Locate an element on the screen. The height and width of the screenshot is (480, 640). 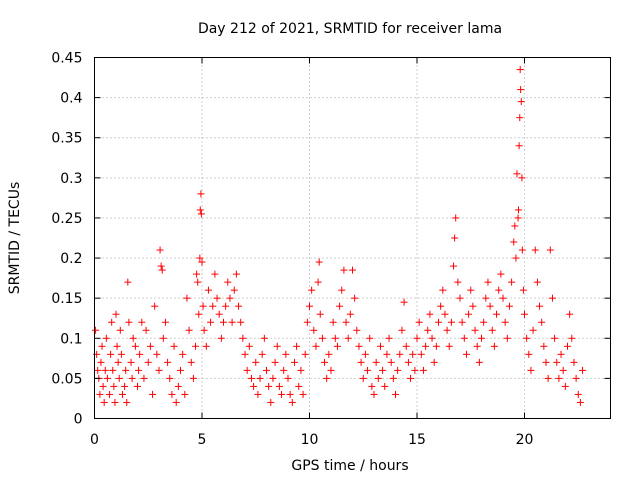
y-tick-label: 0.4 is located at coordinates (71, 99).